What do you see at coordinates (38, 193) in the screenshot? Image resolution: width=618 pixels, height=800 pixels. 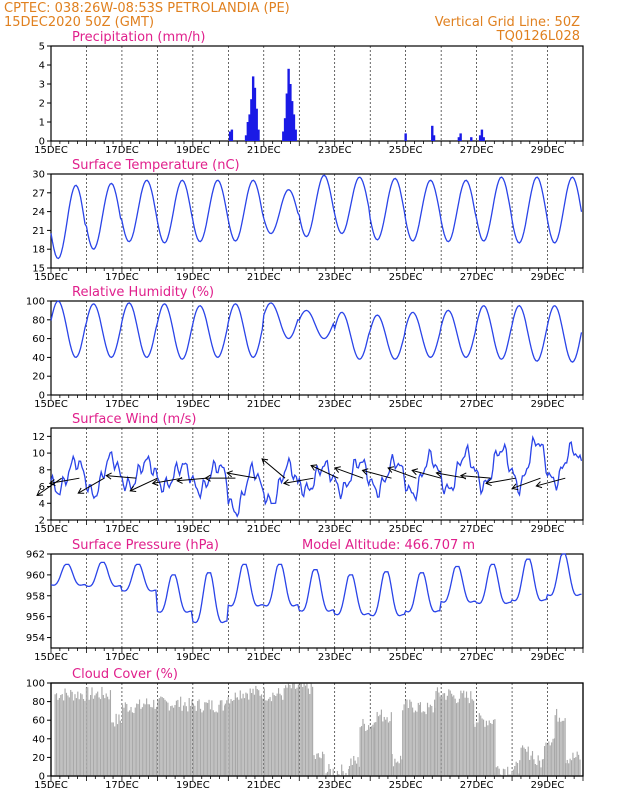 I see `y-tick-label: 27` at bounding box center [38, 193].